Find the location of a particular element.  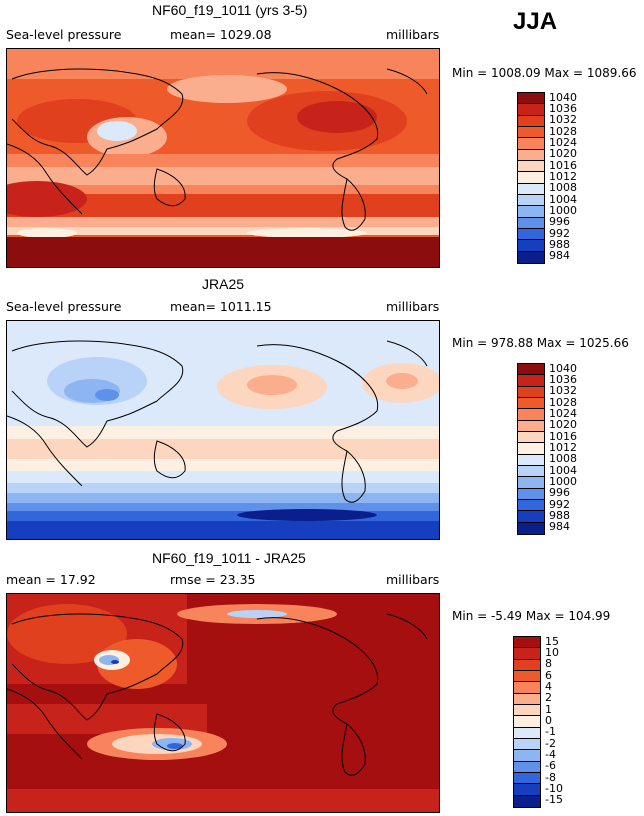

colorbar-tick-label: -8 is located at coordinates (550, 777).